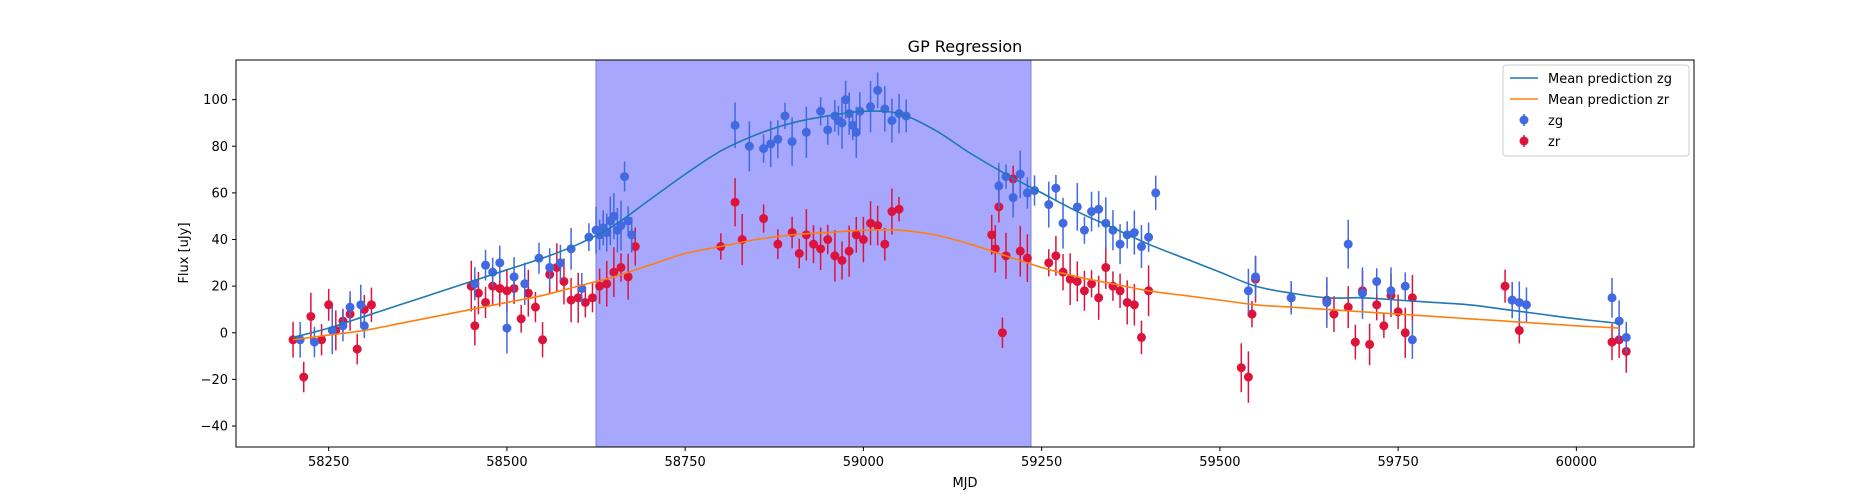 The image size is (1875, 500). Describe the element at coordinates (1397, 462) in the screenshot. I see `x-tick-label: 59750` at that location.